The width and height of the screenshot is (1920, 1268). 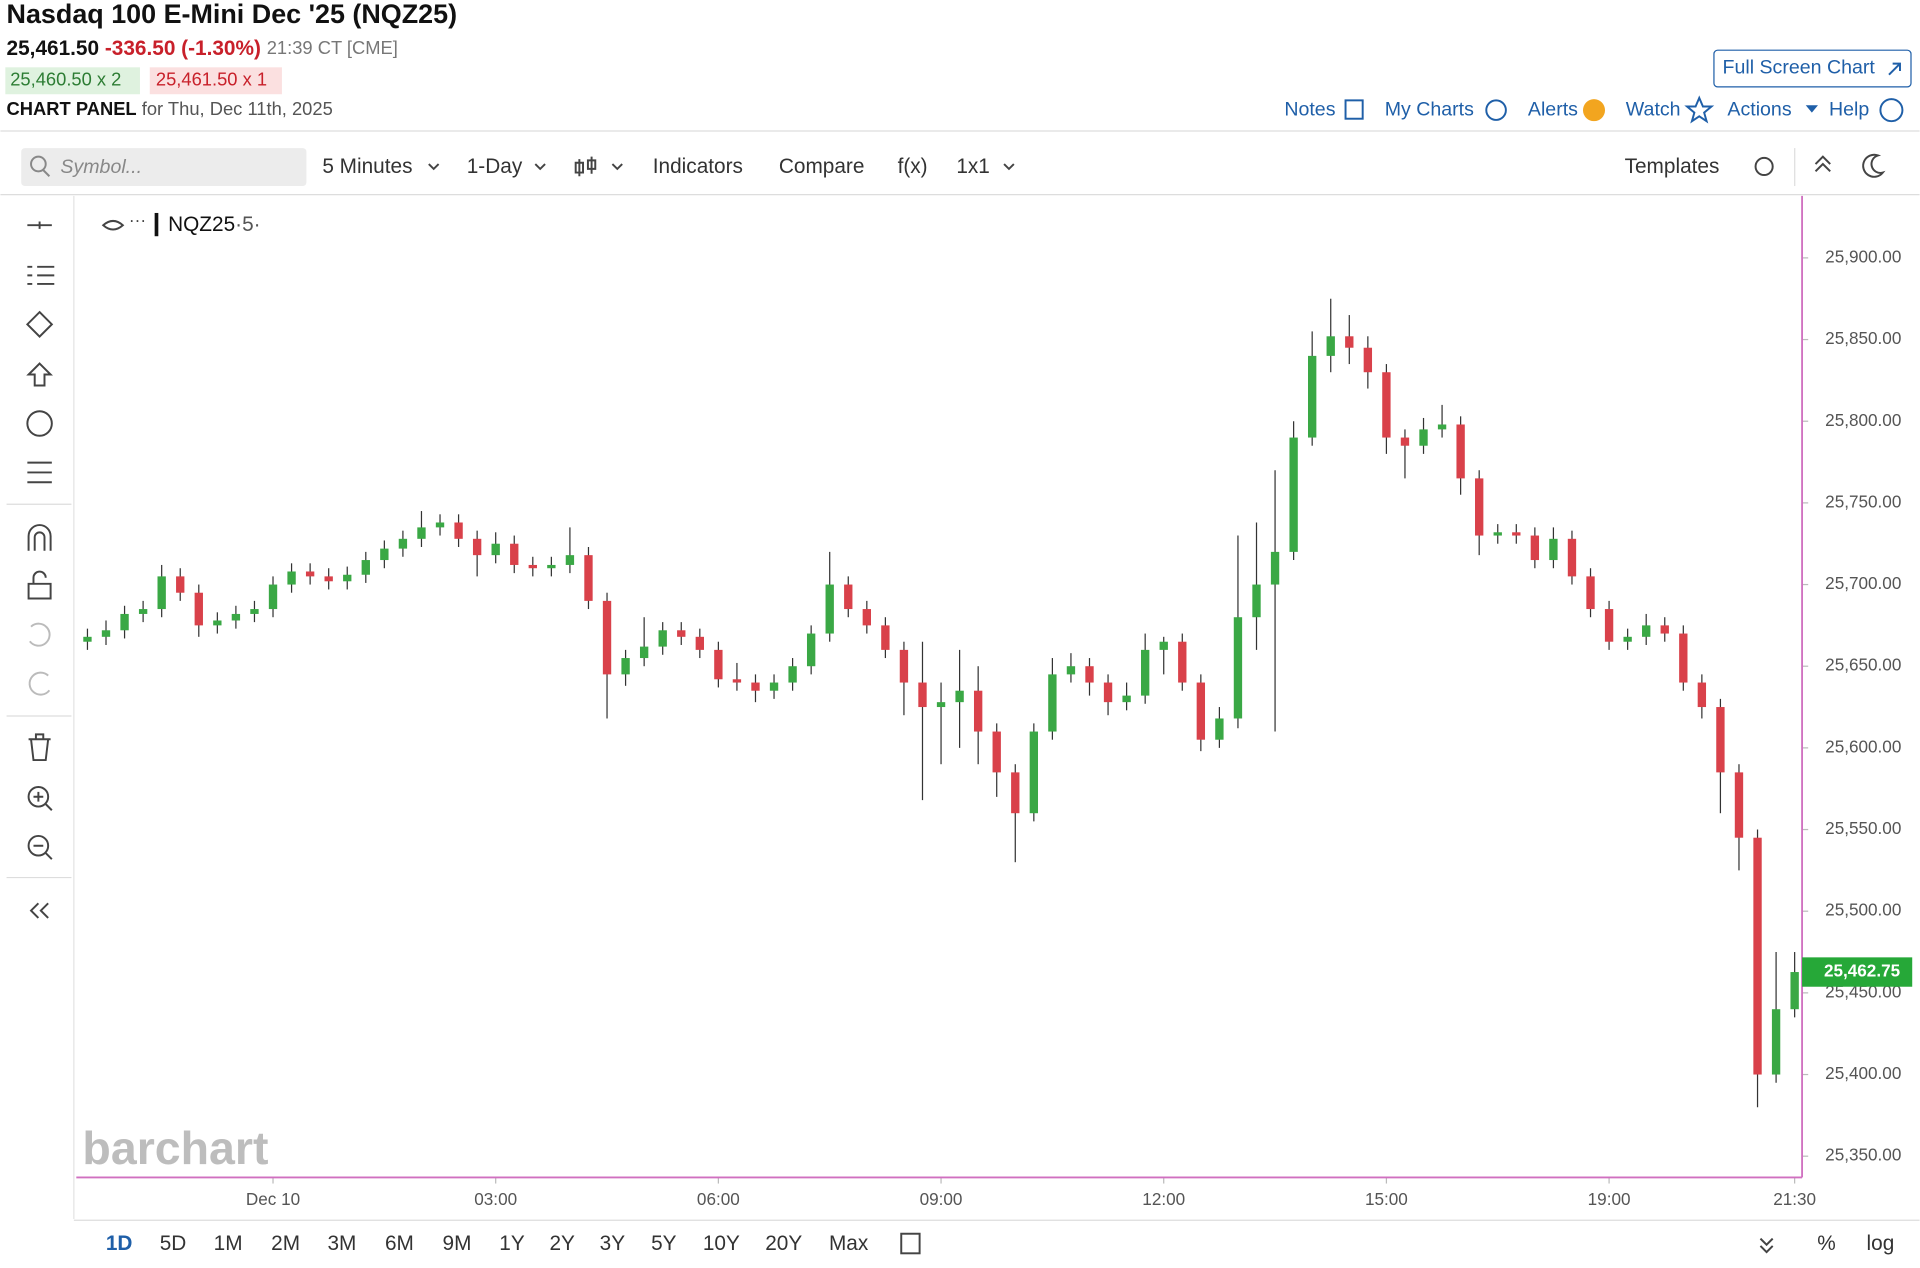 I want to click on x-tick-label: 12:00, so click(x=1163, y=1199).